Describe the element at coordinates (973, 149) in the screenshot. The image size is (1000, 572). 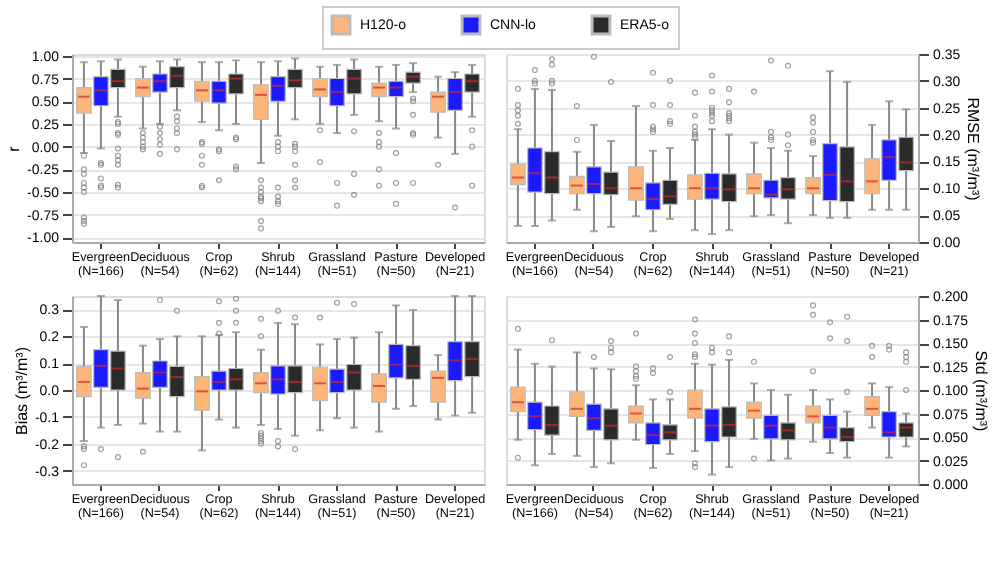
I see `y-axis-title: RMSE (m³/m³)` at that location.